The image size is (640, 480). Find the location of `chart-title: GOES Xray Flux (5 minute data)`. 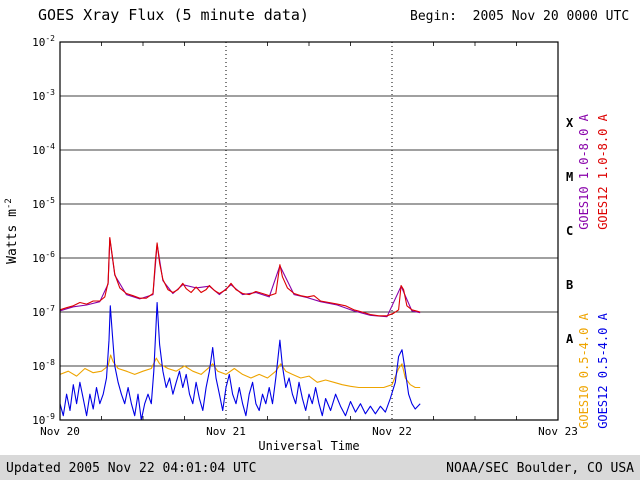

chart-title: GOES Xray Flux (5 minute data) is located at coordinates (173, 15).